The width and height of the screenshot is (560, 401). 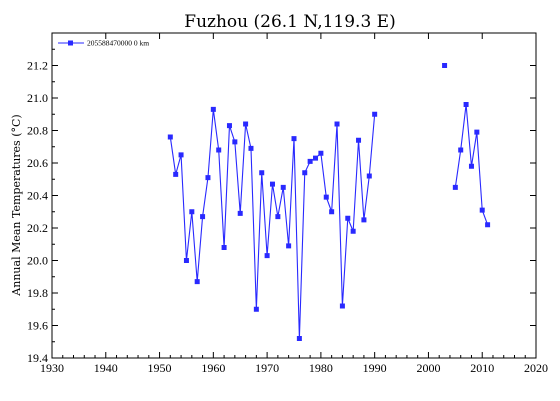 I want to click on y-tick-label: 19.8, so click(x=37, y=293).